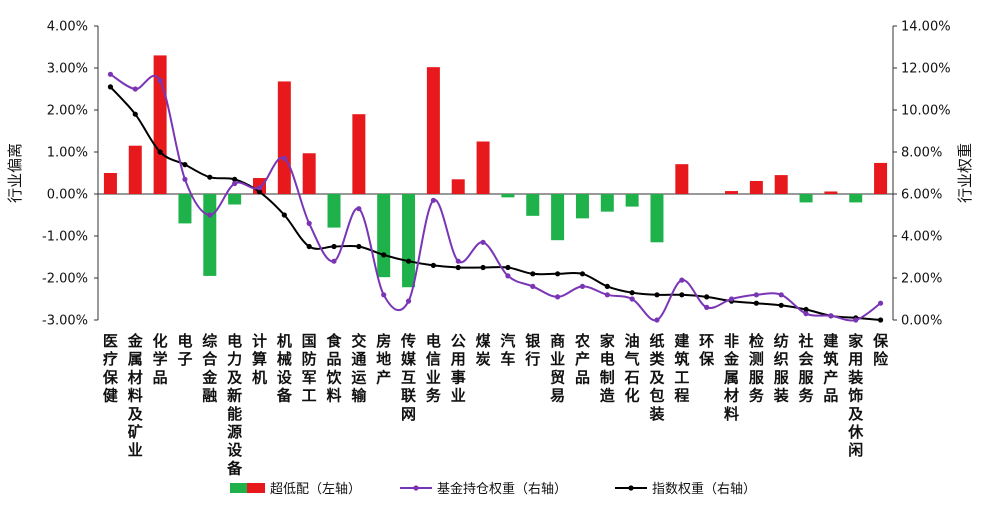 This screenshot has width=990, height=507. I want to click on category-label-16: 煤炭, so click(483, 350).